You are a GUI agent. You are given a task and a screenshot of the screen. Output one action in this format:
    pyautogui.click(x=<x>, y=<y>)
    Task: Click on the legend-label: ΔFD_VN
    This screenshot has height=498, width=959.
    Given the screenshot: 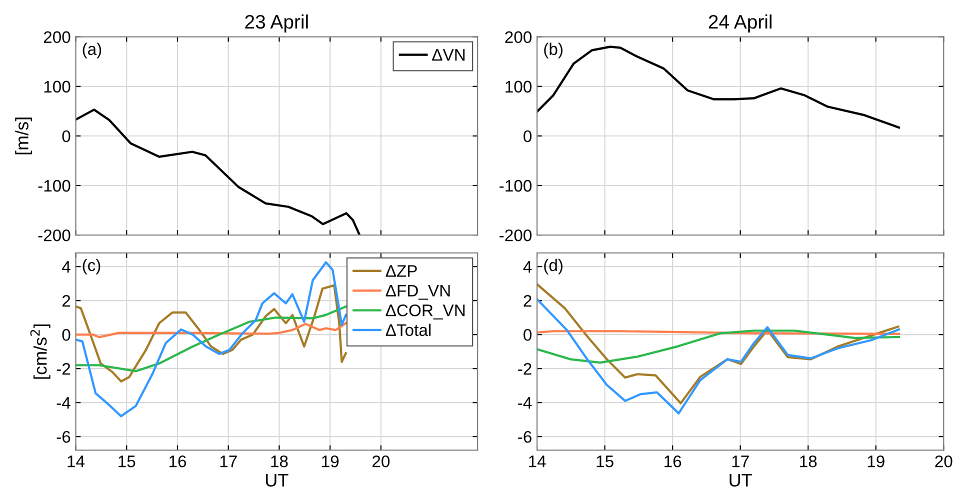 What is the action you would take?
    pyautogui.click(x=418, y=292)
    